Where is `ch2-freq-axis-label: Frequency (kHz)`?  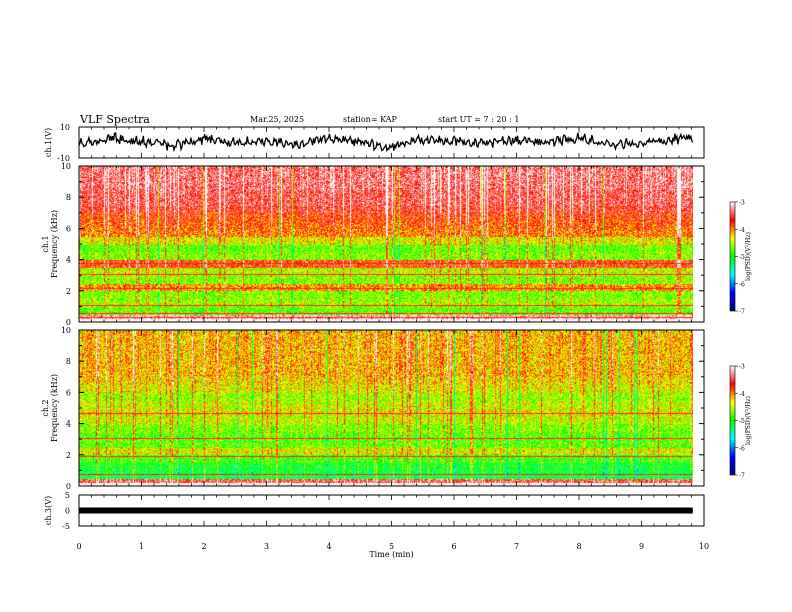 ch2-freq-axis-label: Frequency (kHz) is located at coordinates (54, 408).